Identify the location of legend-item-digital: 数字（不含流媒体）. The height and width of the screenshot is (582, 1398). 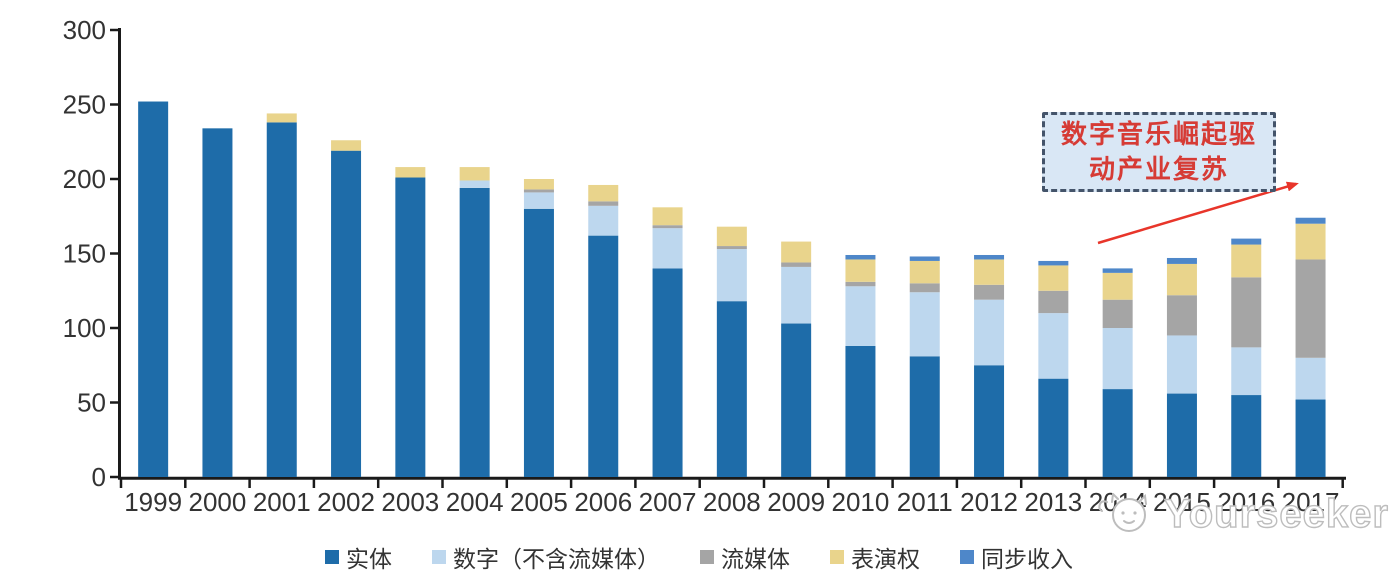
(546, 557).